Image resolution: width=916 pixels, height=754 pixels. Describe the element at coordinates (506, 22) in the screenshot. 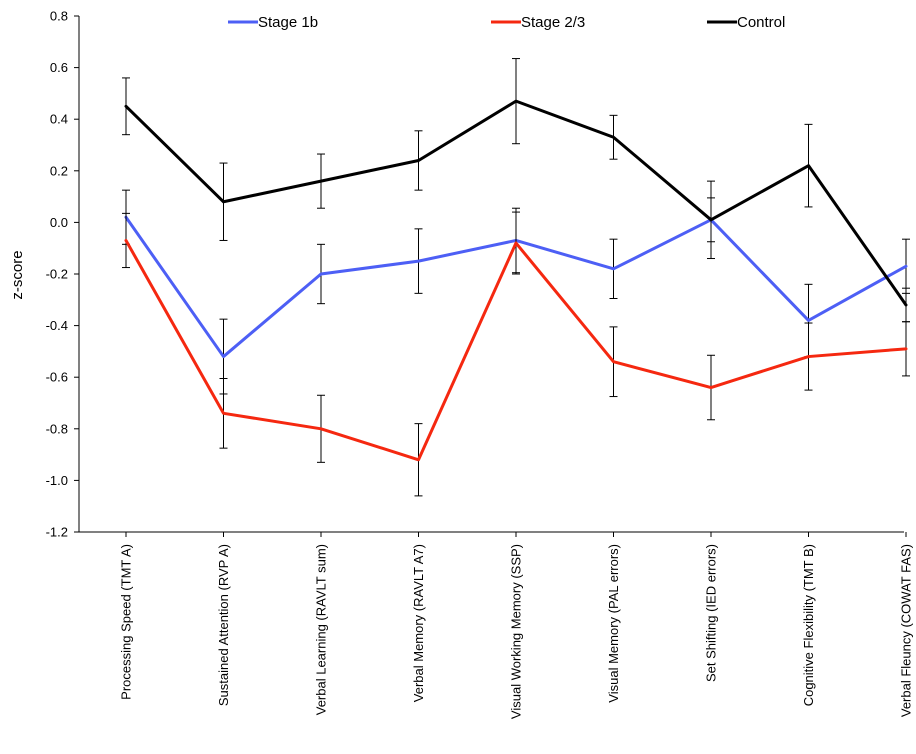

I see `legend: Stage 1b Stage 2/3 Control` at that location.